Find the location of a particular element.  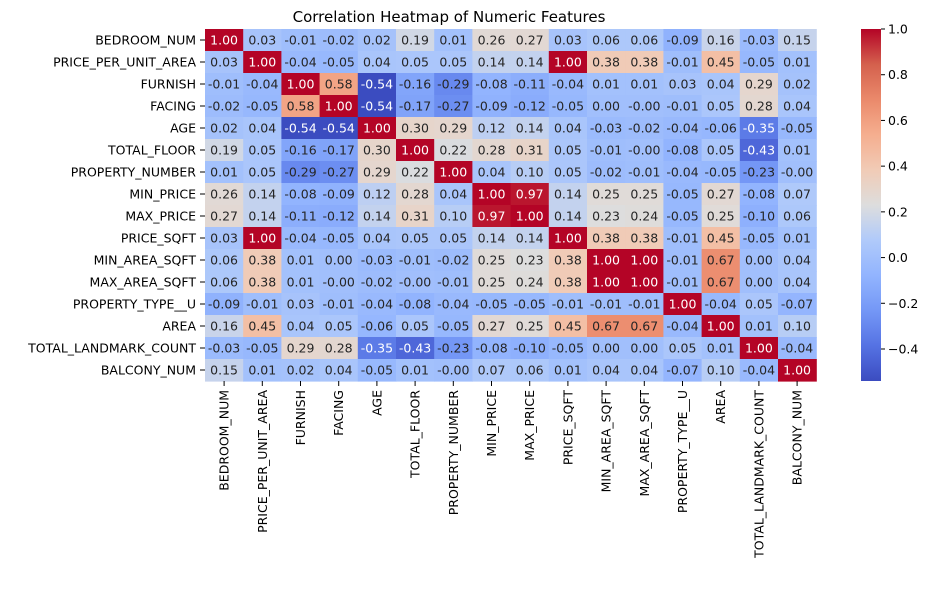

row-label: TOTAL_LANDMARK_COUNT is located at coordinates (111, 348).